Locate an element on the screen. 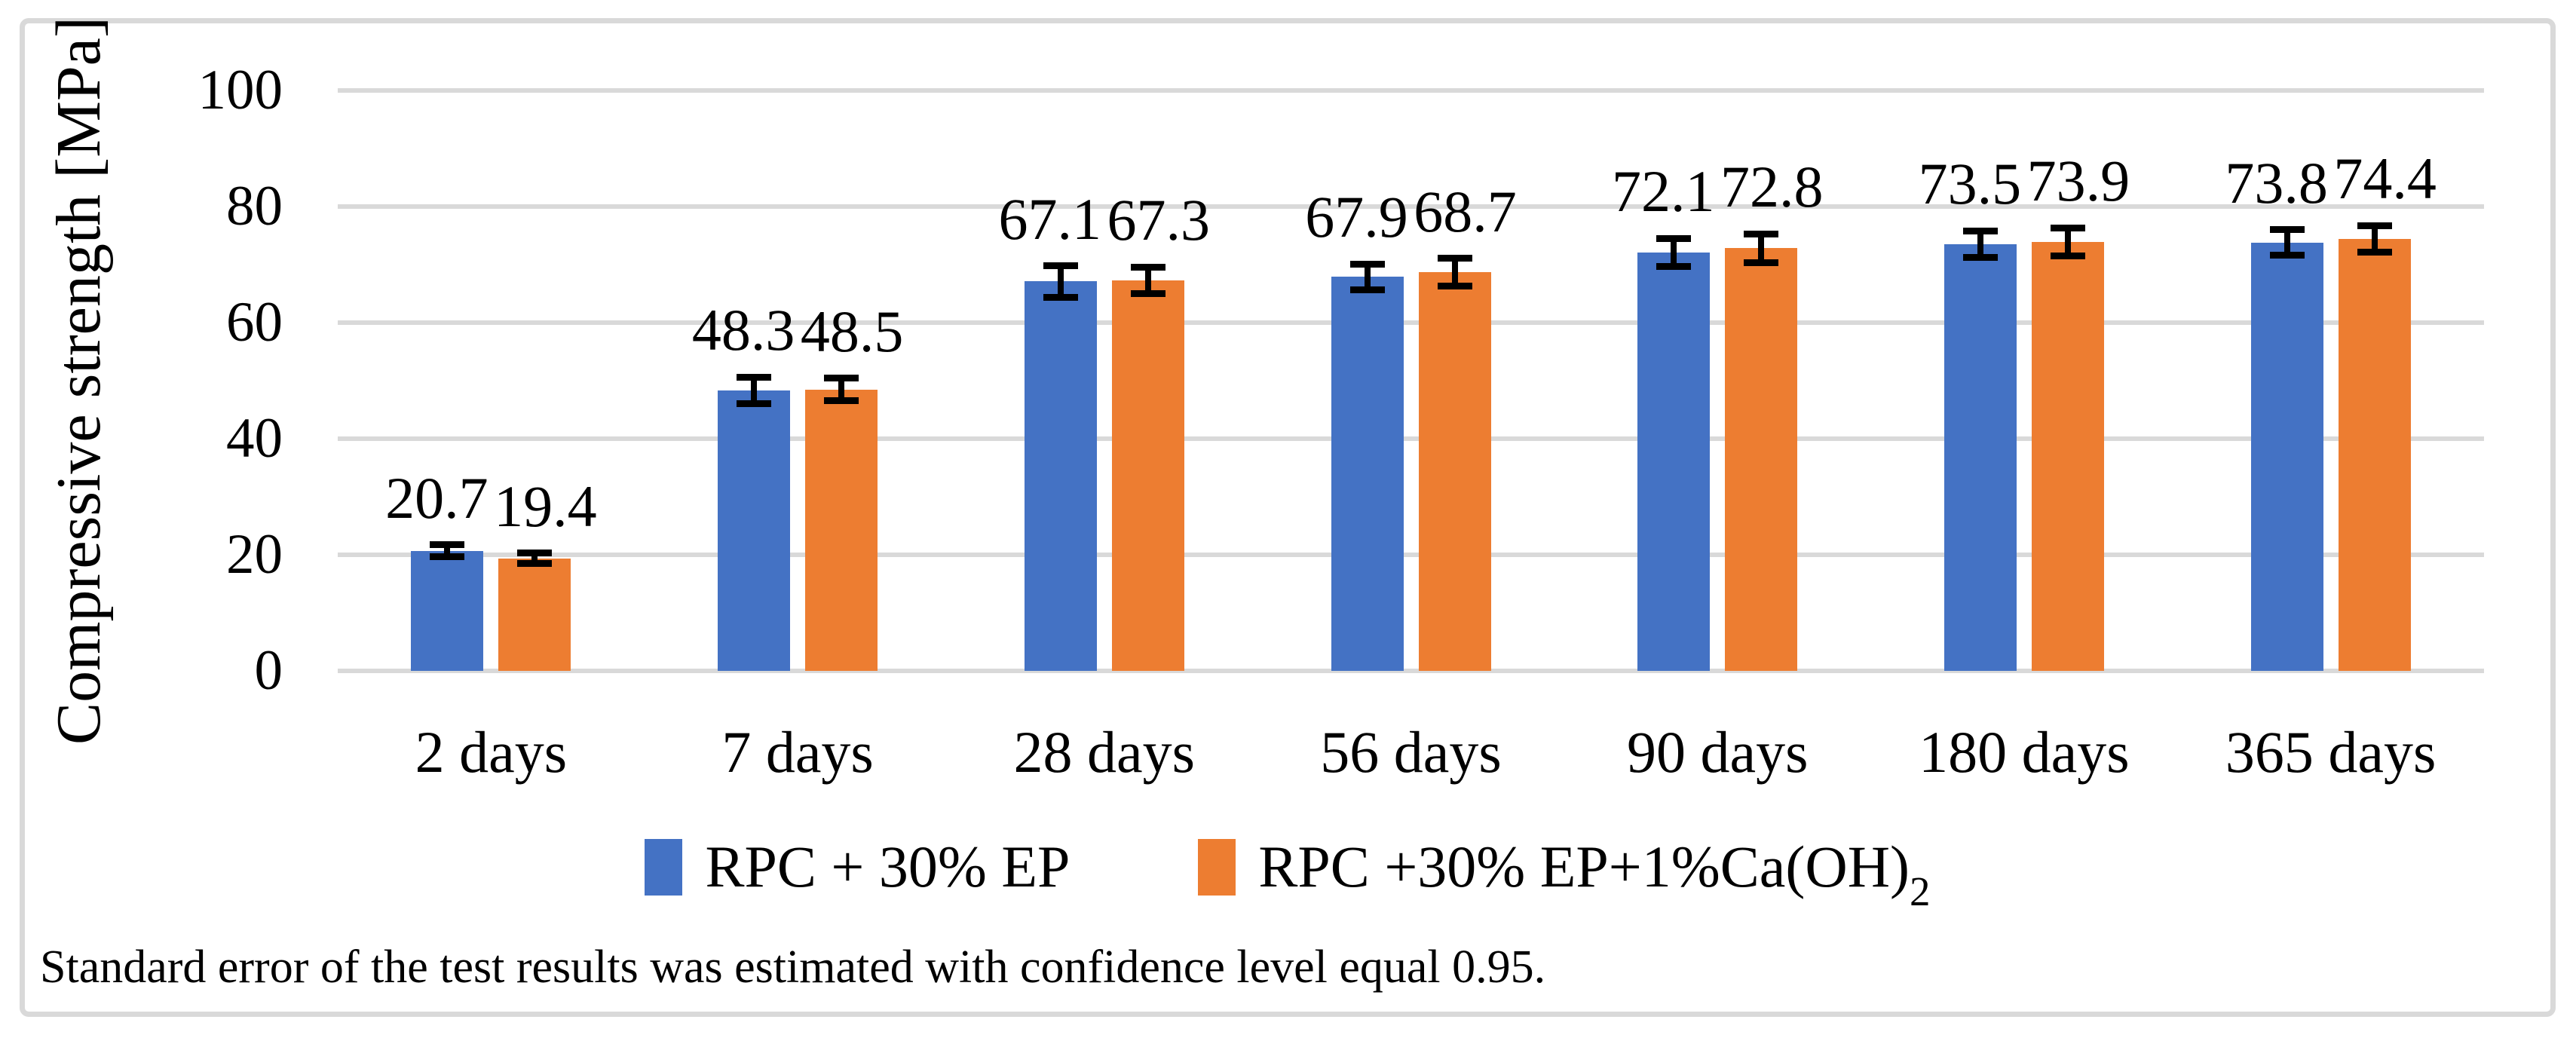 This screenshot has height=1041, width=2576. category-label: 56 days is located at coordinates (1411, 752).